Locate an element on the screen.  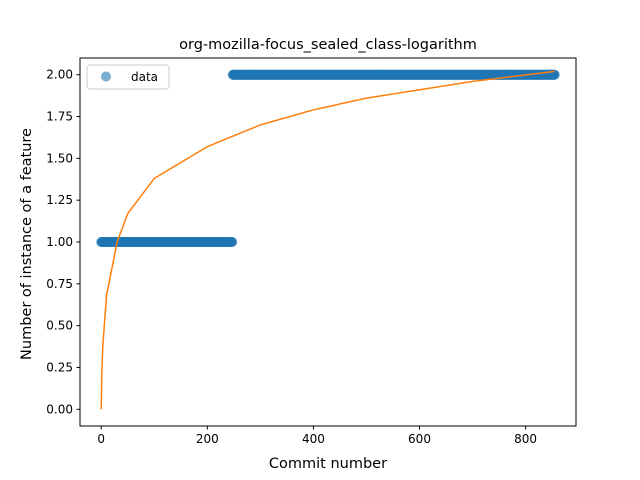
x-tick-label: 800 is located at coordinates (525, 439).